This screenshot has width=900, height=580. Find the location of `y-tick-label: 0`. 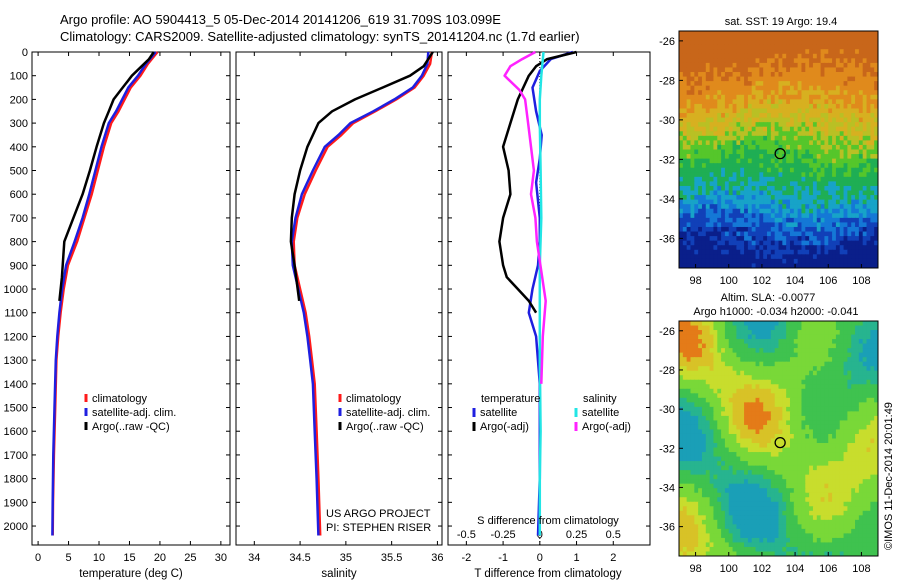

y-tick-label: 0 is located at coordinates (25, 53).